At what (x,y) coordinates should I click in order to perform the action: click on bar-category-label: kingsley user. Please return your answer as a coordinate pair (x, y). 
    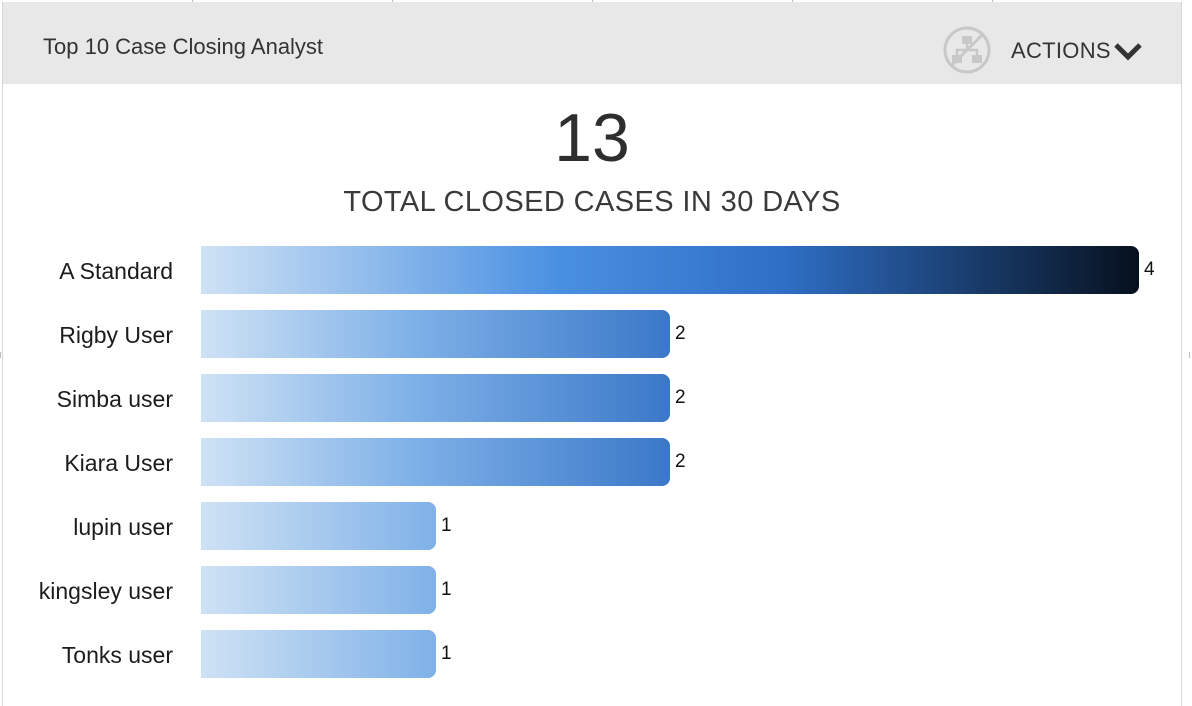
    Looking at the image, I should click on (105, 591).